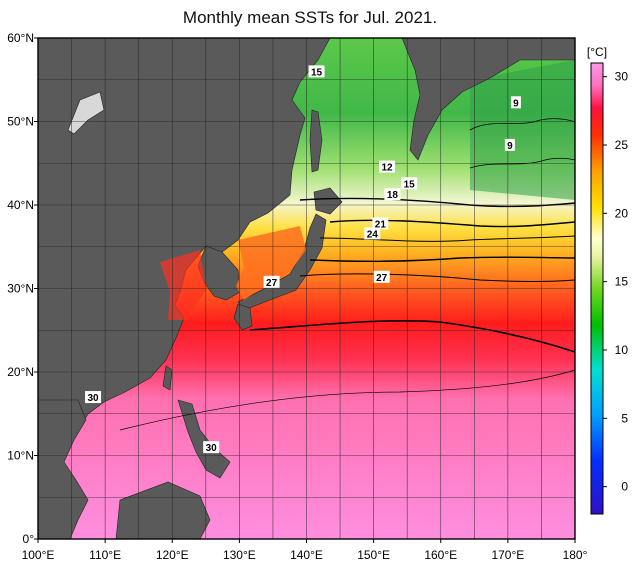  Describe the element at coordinates (204, 439) in the screenshot. I see `philippines` at that location.